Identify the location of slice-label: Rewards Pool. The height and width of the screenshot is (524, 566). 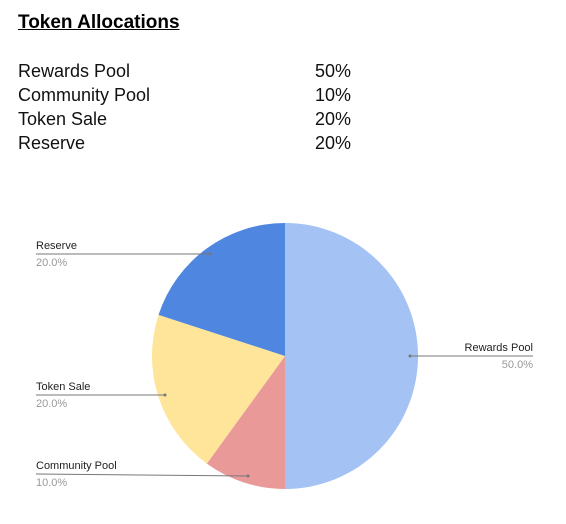
(499, 348).